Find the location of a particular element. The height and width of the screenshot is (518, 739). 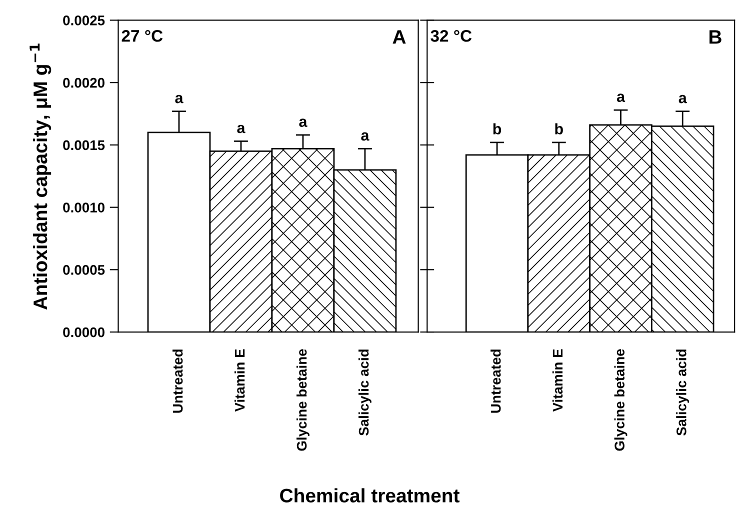

y-tick-label: 0.0025 is located at coordinates (84, 21).